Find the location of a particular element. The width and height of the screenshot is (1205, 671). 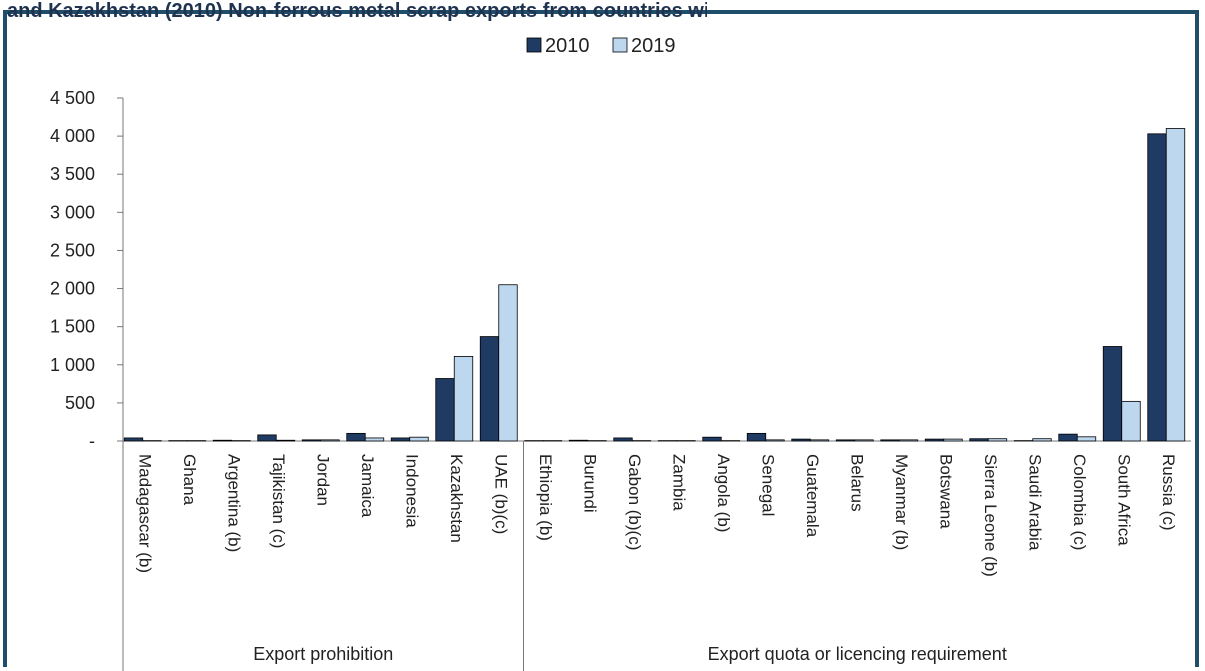

y-tick-label: - is located at coordinates (92, 441).